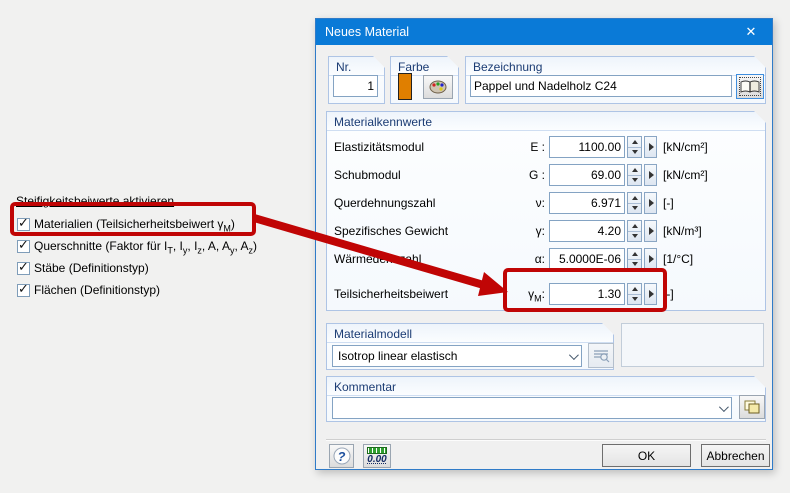 This screenshot has width=790, height=493. What do you see at coordinates (391, 231) in the screenshot?
I see `row-label: Spezifisches Gewicht` at bounding box center [391, 231].